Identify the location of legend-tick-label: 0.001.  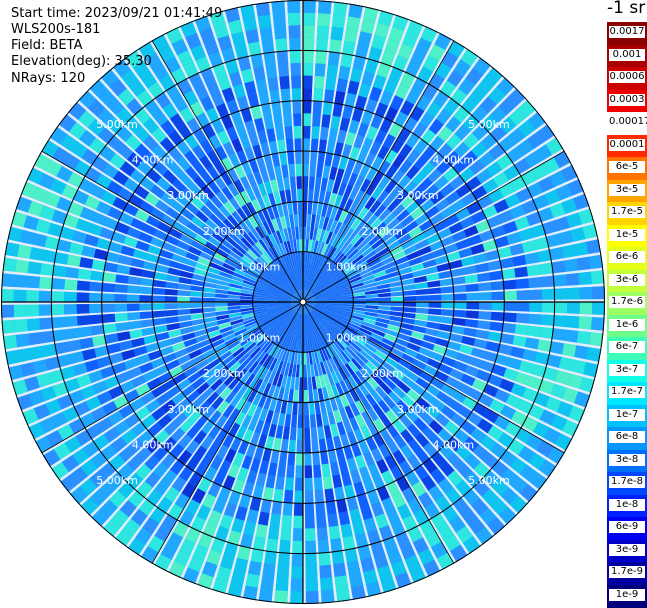
(627, 54).